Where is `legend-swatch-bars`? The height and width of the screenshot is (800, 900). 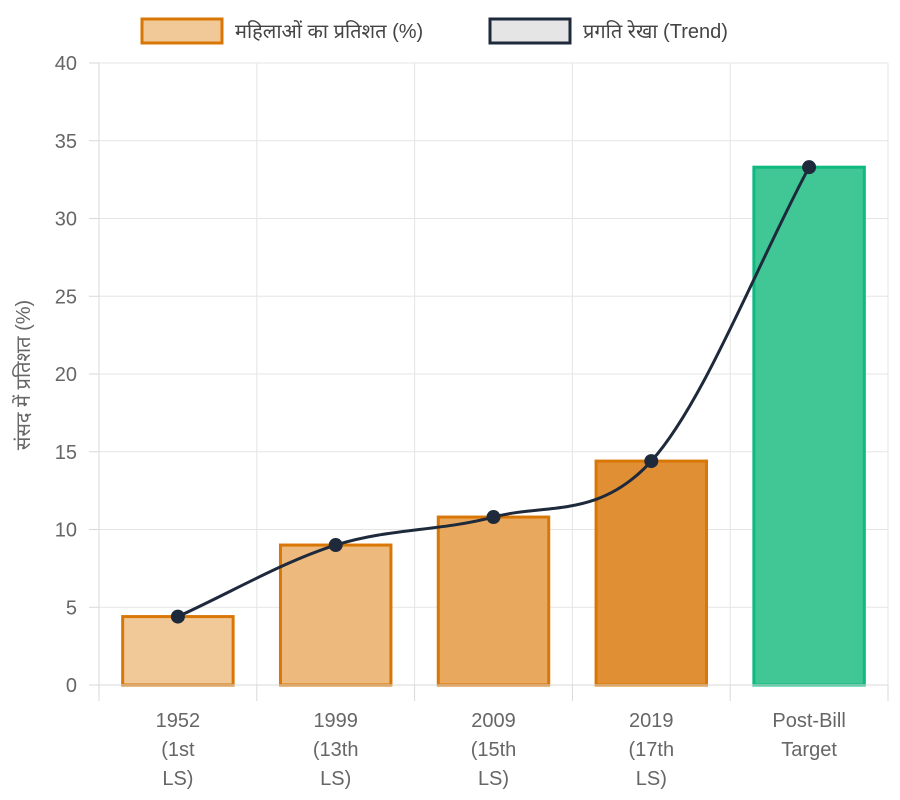
legend-swatch-bars is located at coordinates (182, 31).